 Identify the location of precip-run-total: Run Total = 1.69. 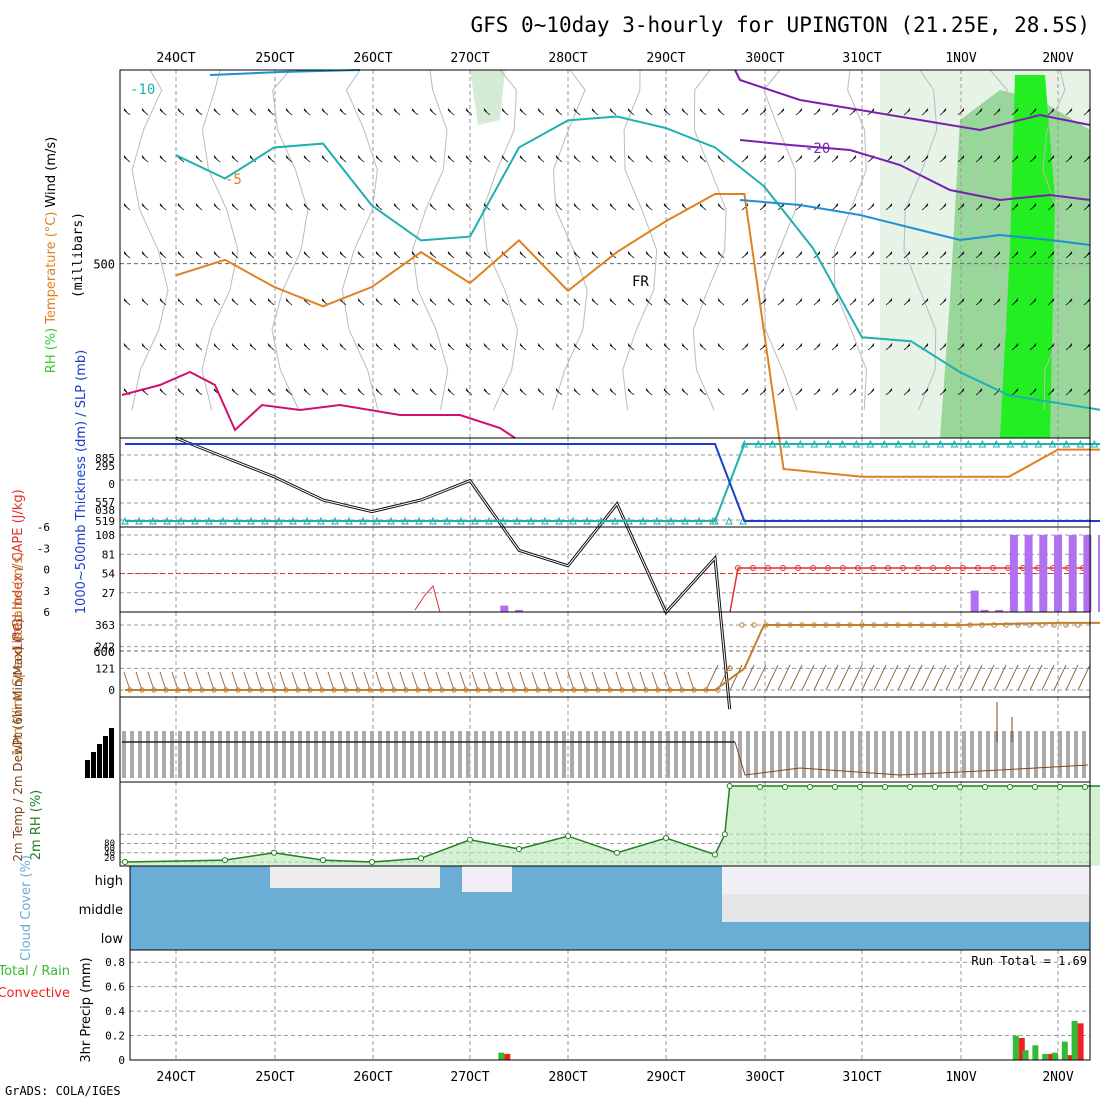
(1029, 961).